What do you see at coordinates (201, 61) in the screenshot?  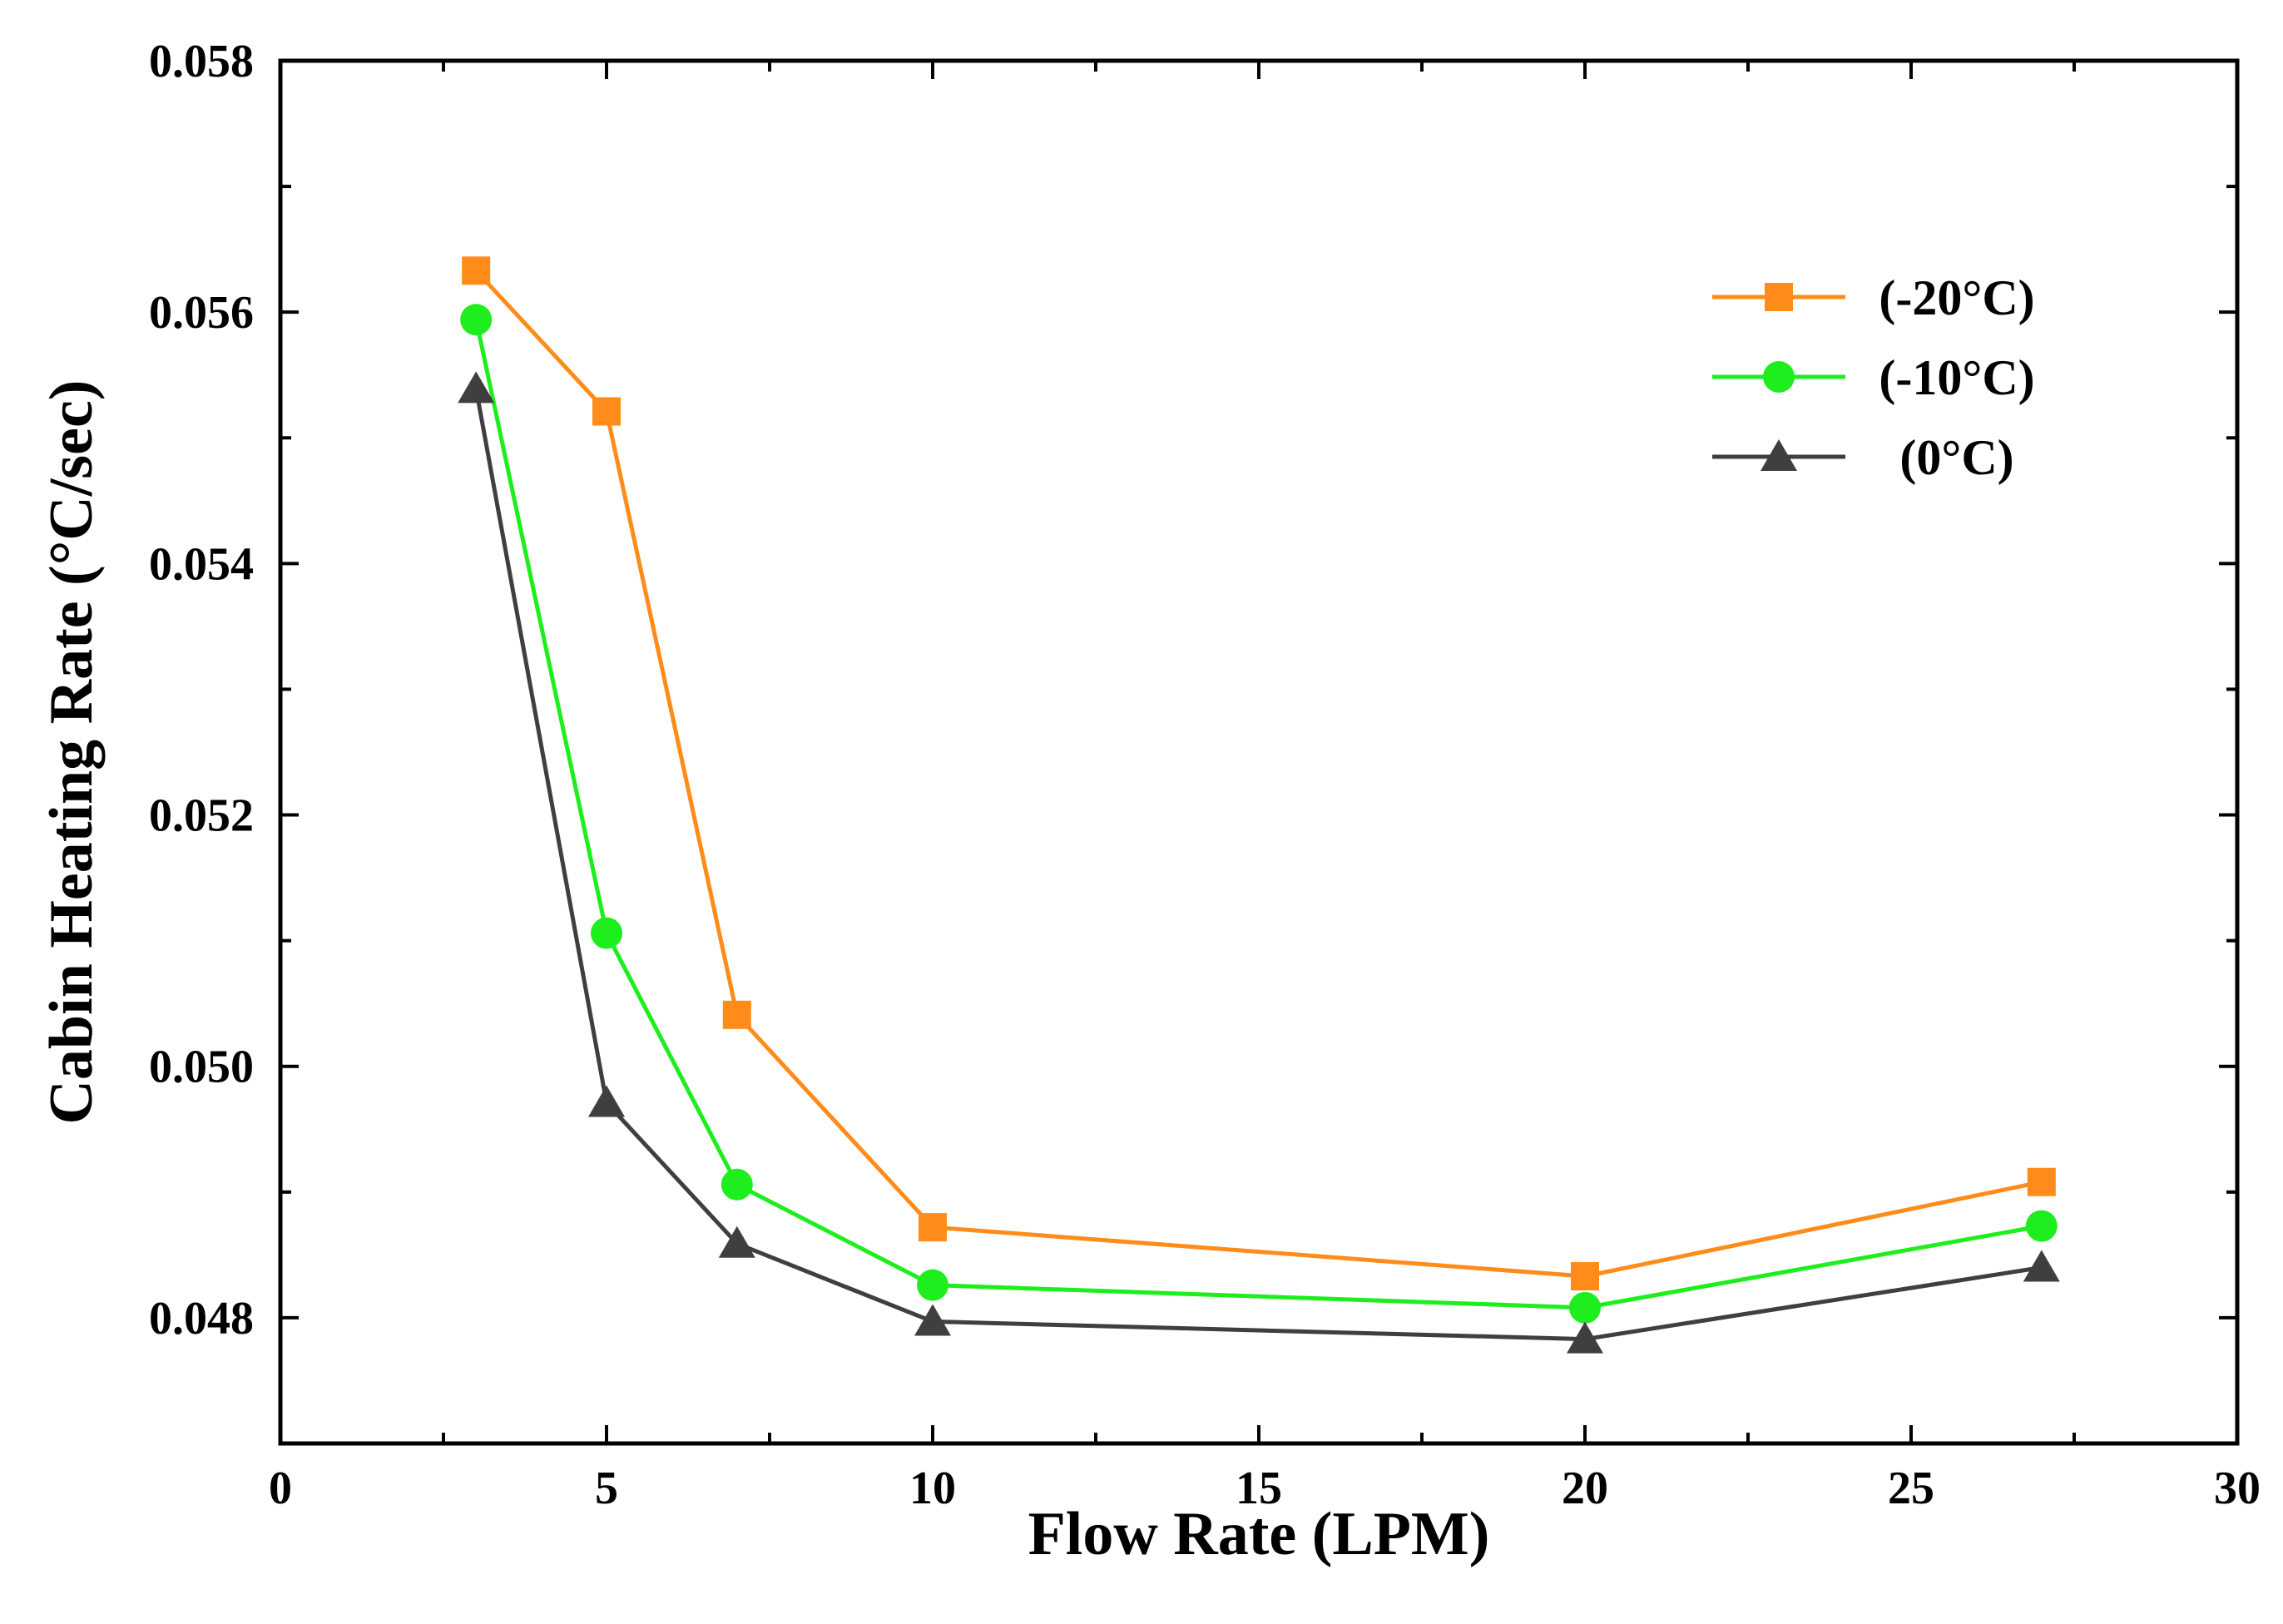 I see `y-tick-label: 0.058` at bounding box center [201, 61].